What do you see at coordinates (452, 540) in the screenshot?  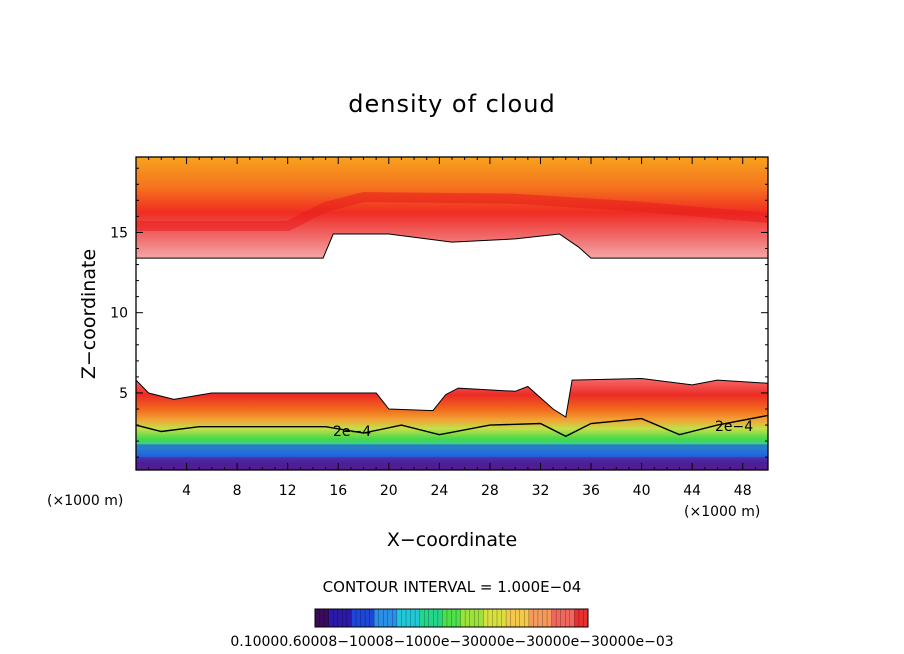 I see `x-axis-title: X−coordinate` at bounding box center [452, 540].